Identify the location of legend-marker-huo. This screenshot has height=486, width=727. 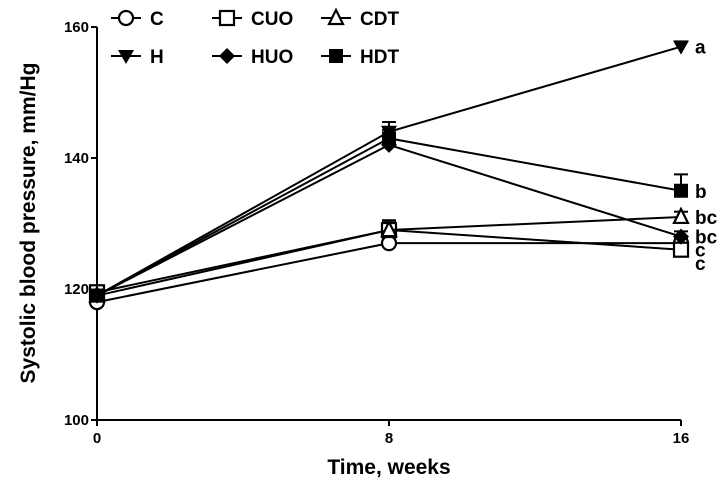
(227, 56).